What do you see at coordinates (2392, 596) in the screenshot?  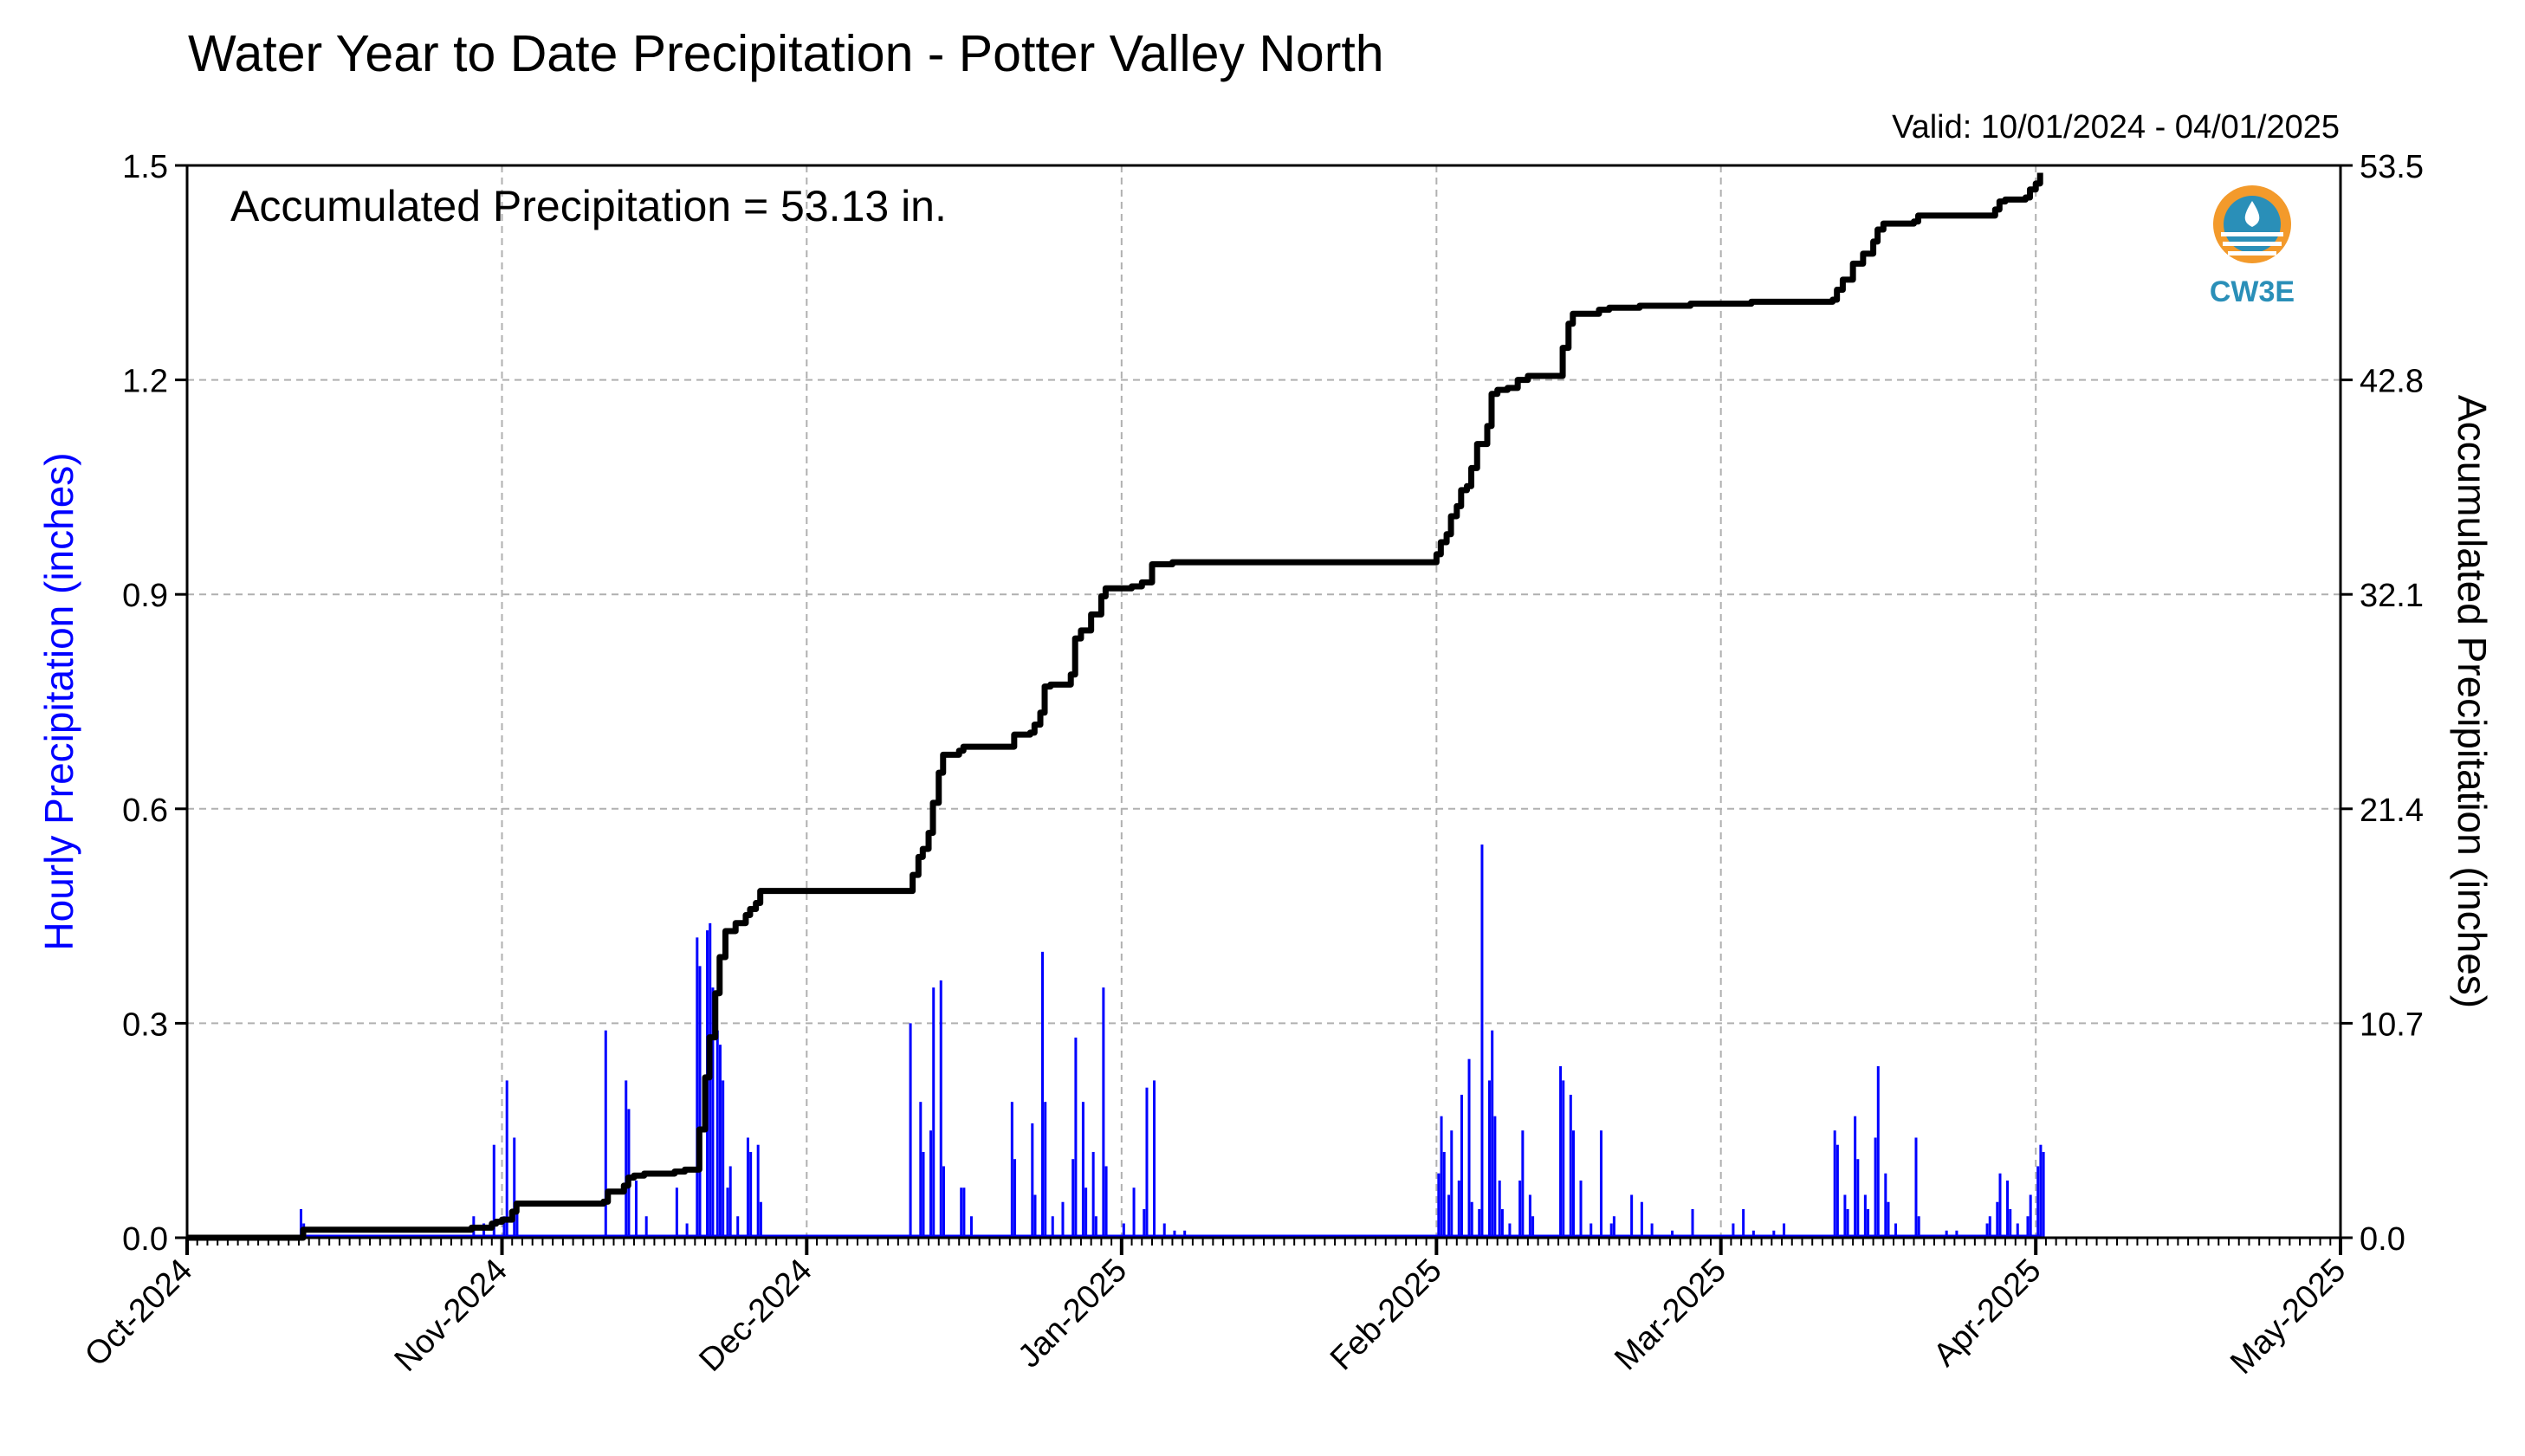 I see `right-y-tick-label: 32.1` at bounding box center [2392, 596].